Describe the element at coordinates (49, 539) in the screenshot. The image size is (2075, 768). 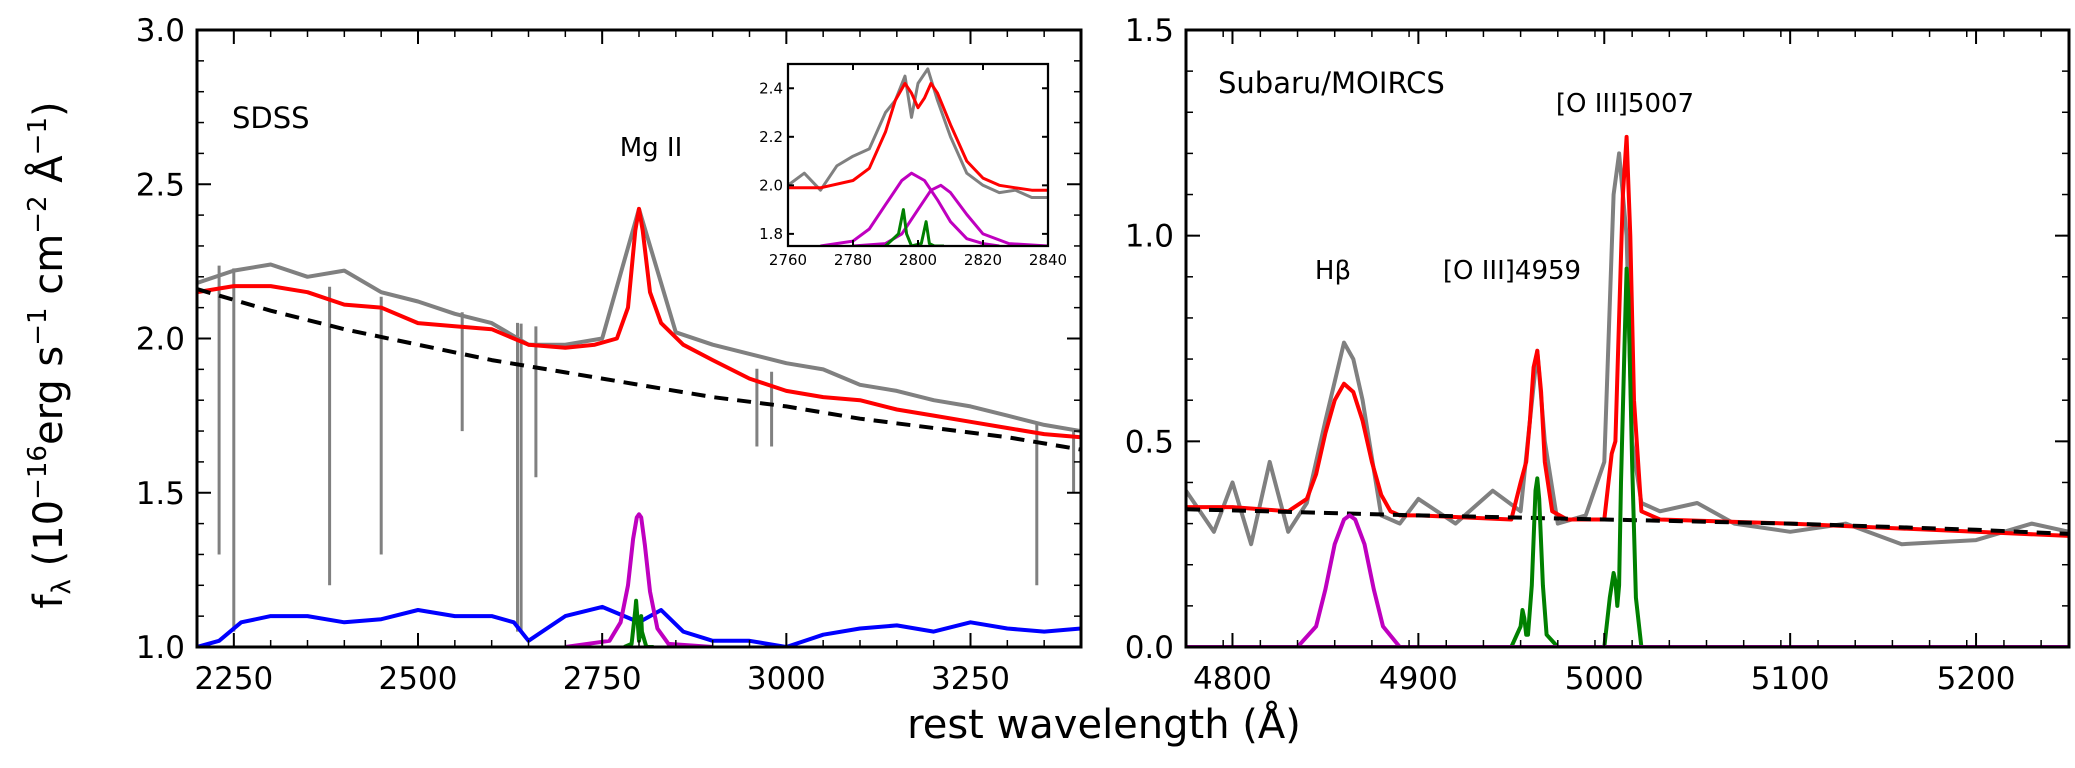
I see `y-title-open: (10` at that location.